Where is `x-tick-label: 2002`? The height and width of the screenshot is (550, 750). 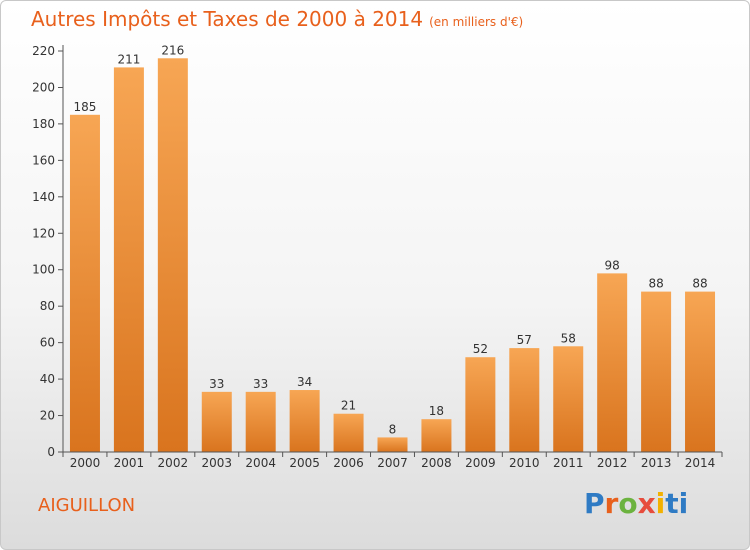
x-tick-label: 2002 is located at coordinates (173, 463).